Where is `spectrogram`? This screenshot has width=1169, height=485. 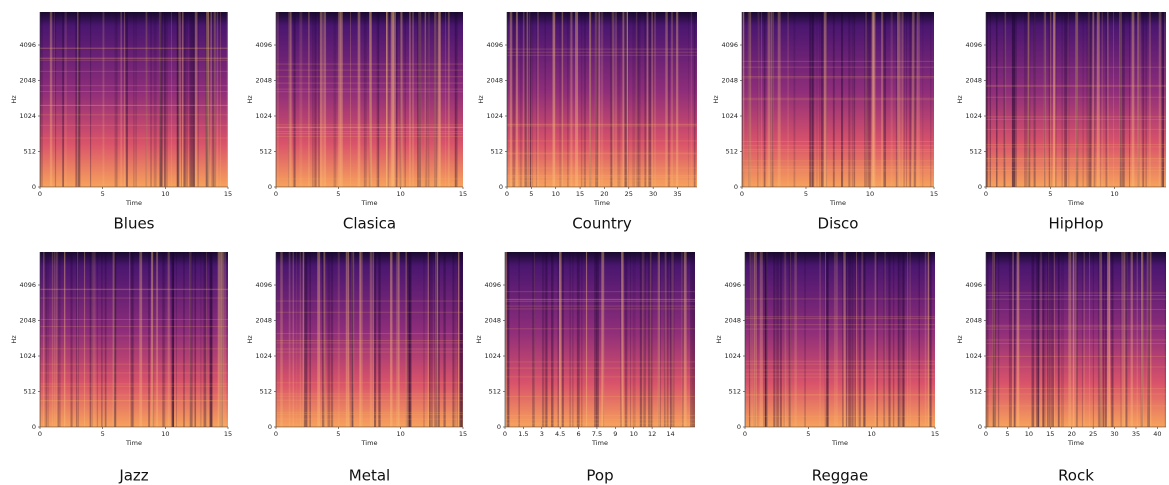 spectrogram is located at coordinates (369, 339).